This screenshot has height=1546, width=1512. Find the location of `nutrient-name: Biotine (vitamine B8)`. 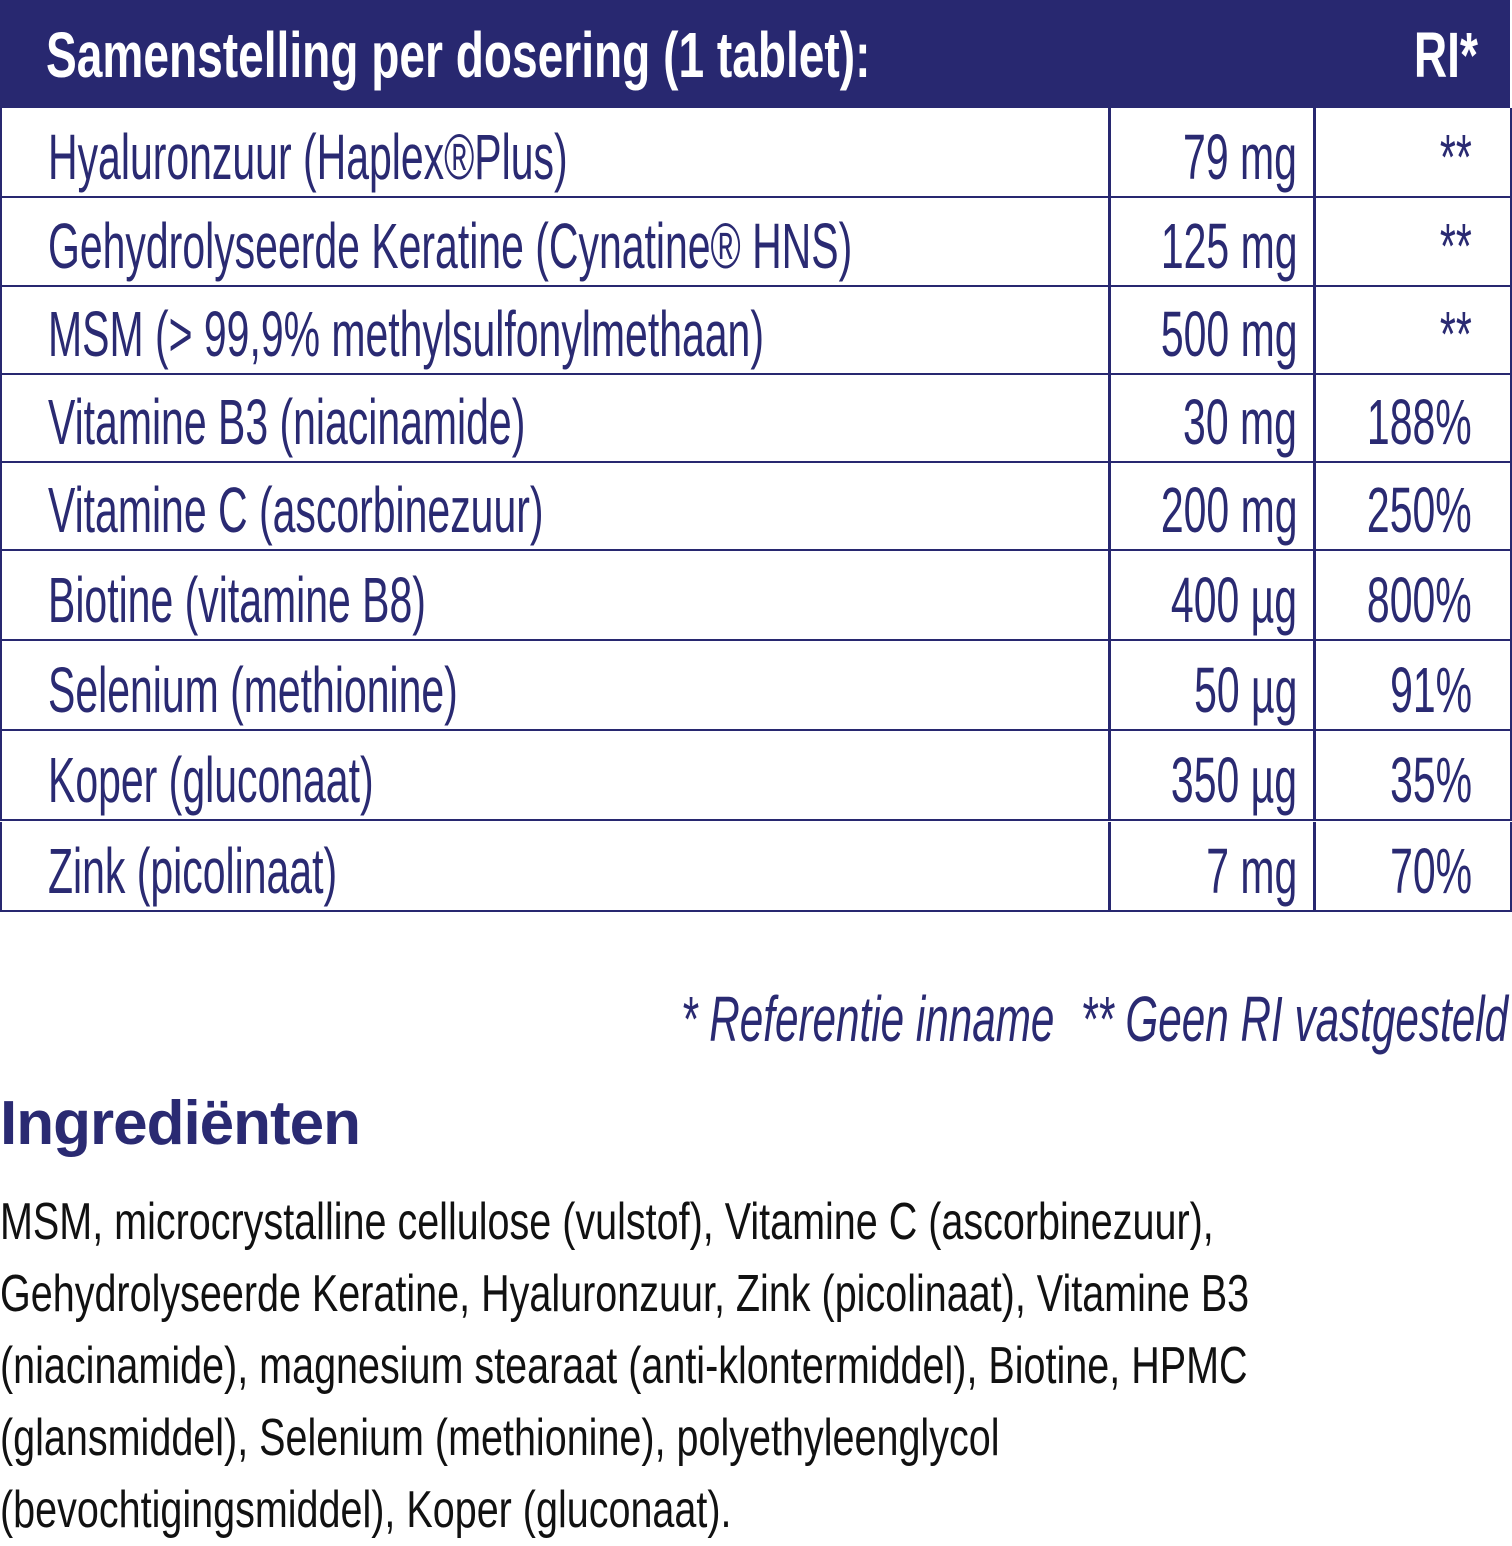

nutrient-name: Biotine (vitamine B8) is located at coordinates (237, 600).